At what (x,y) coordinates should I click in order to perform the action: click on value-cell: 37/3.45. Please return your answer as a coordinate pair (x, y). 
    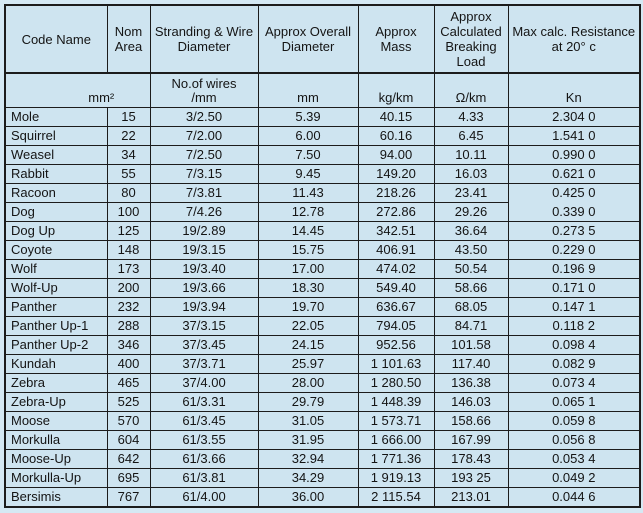
    Looking at the image, I should click on (204, 345).